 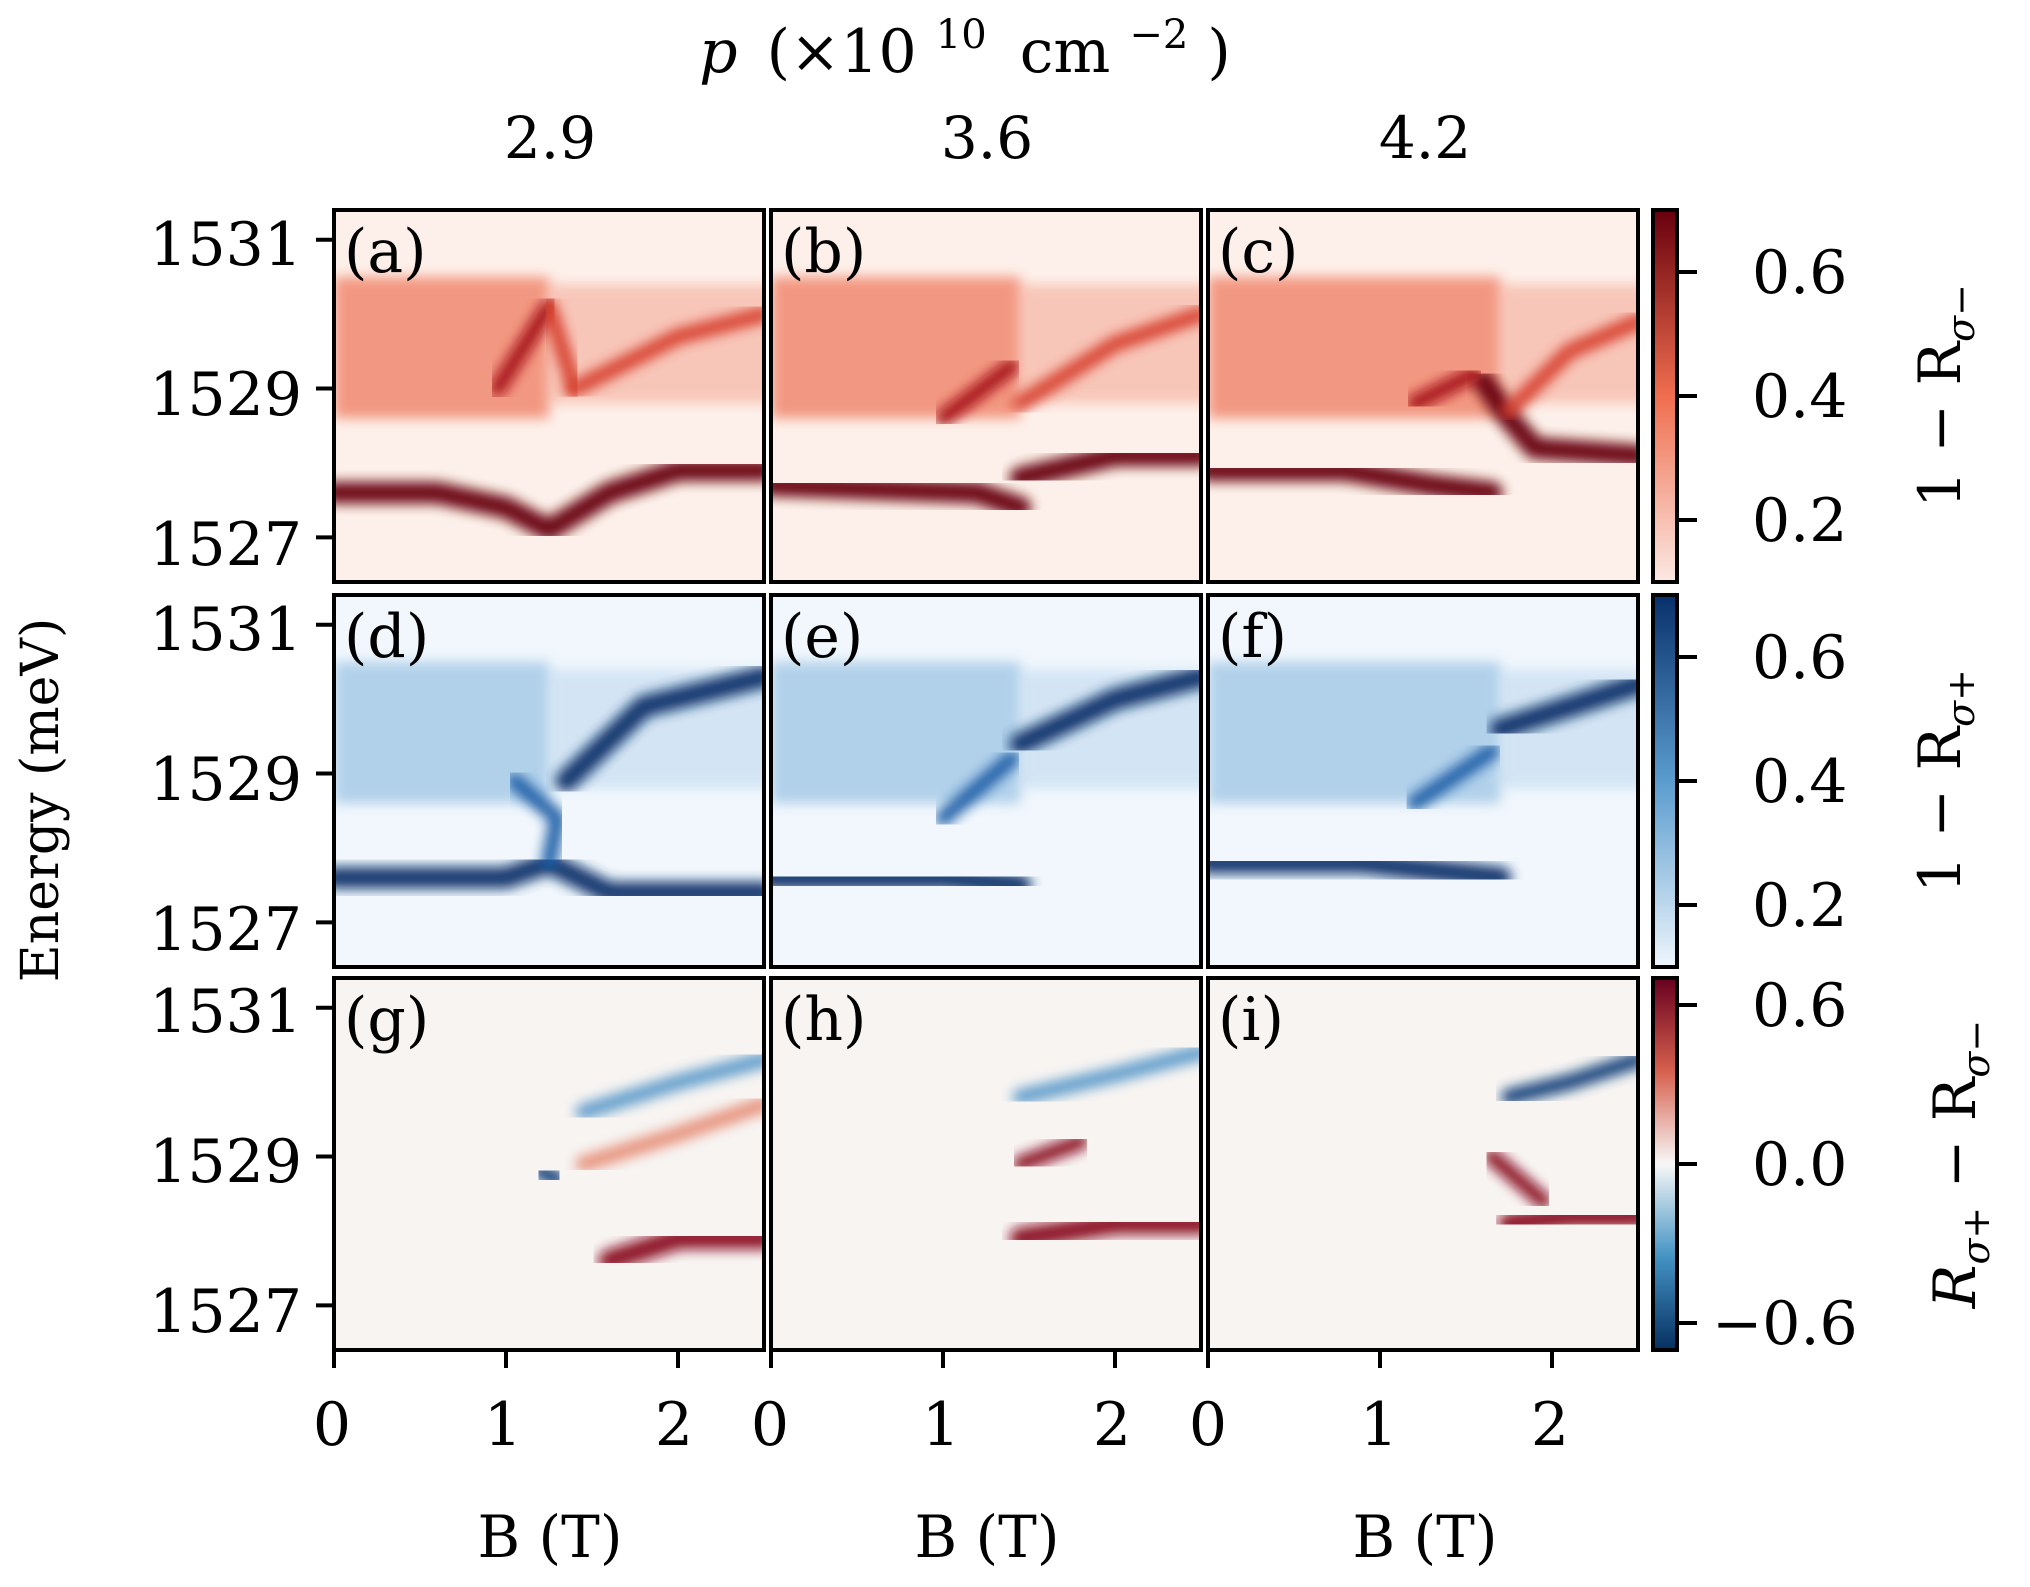 What do you see at coordinates (385, 252) in the screenshot?
I see `panel-a-label: (a)` at bounding box center [385, 252].